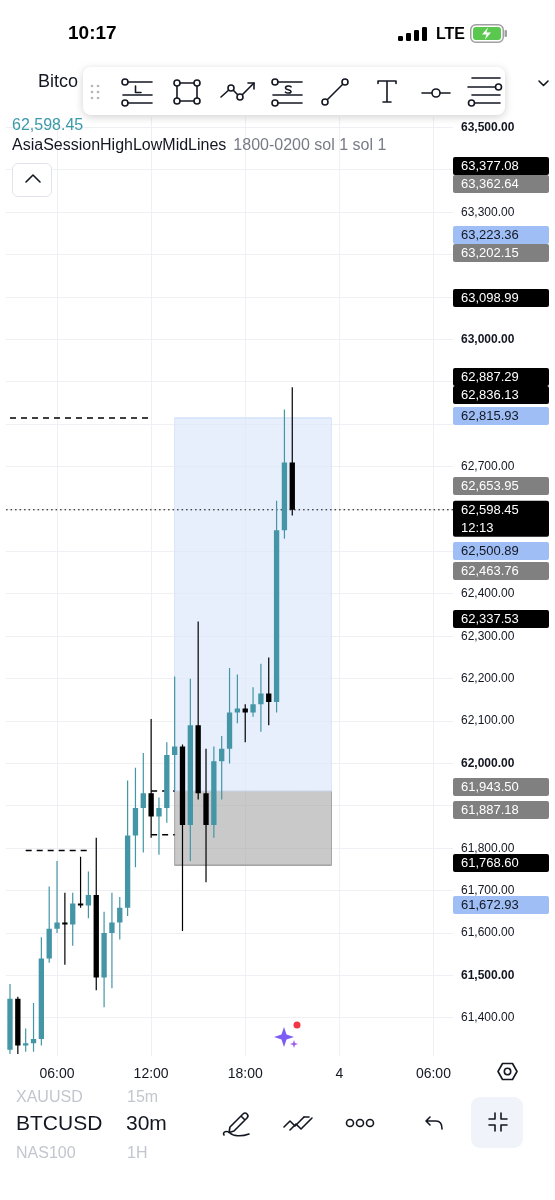 The height and width of the screenshot is (1200, 555). I want to click on text: 62,836.13, so click(490, 395).